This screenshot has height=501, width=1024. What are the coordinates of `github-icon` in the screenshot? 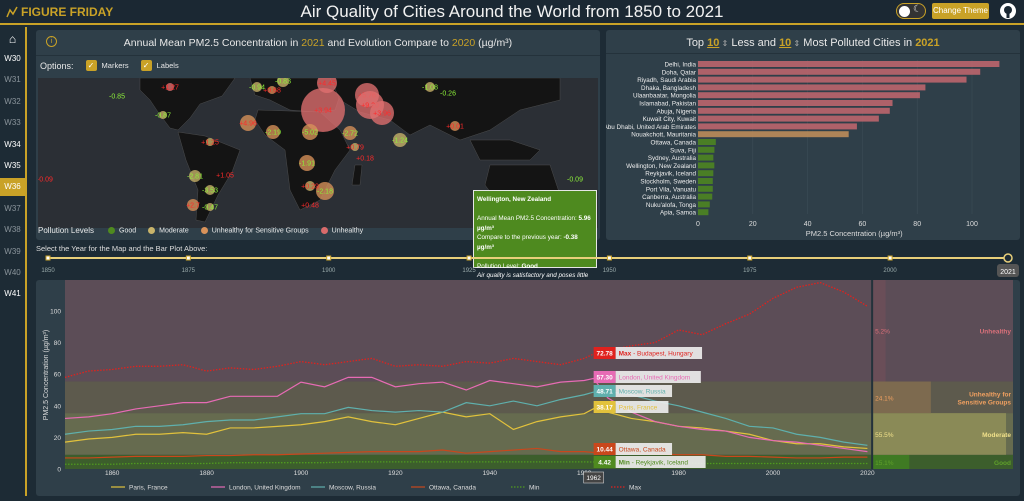 It's located at (1008, 11).